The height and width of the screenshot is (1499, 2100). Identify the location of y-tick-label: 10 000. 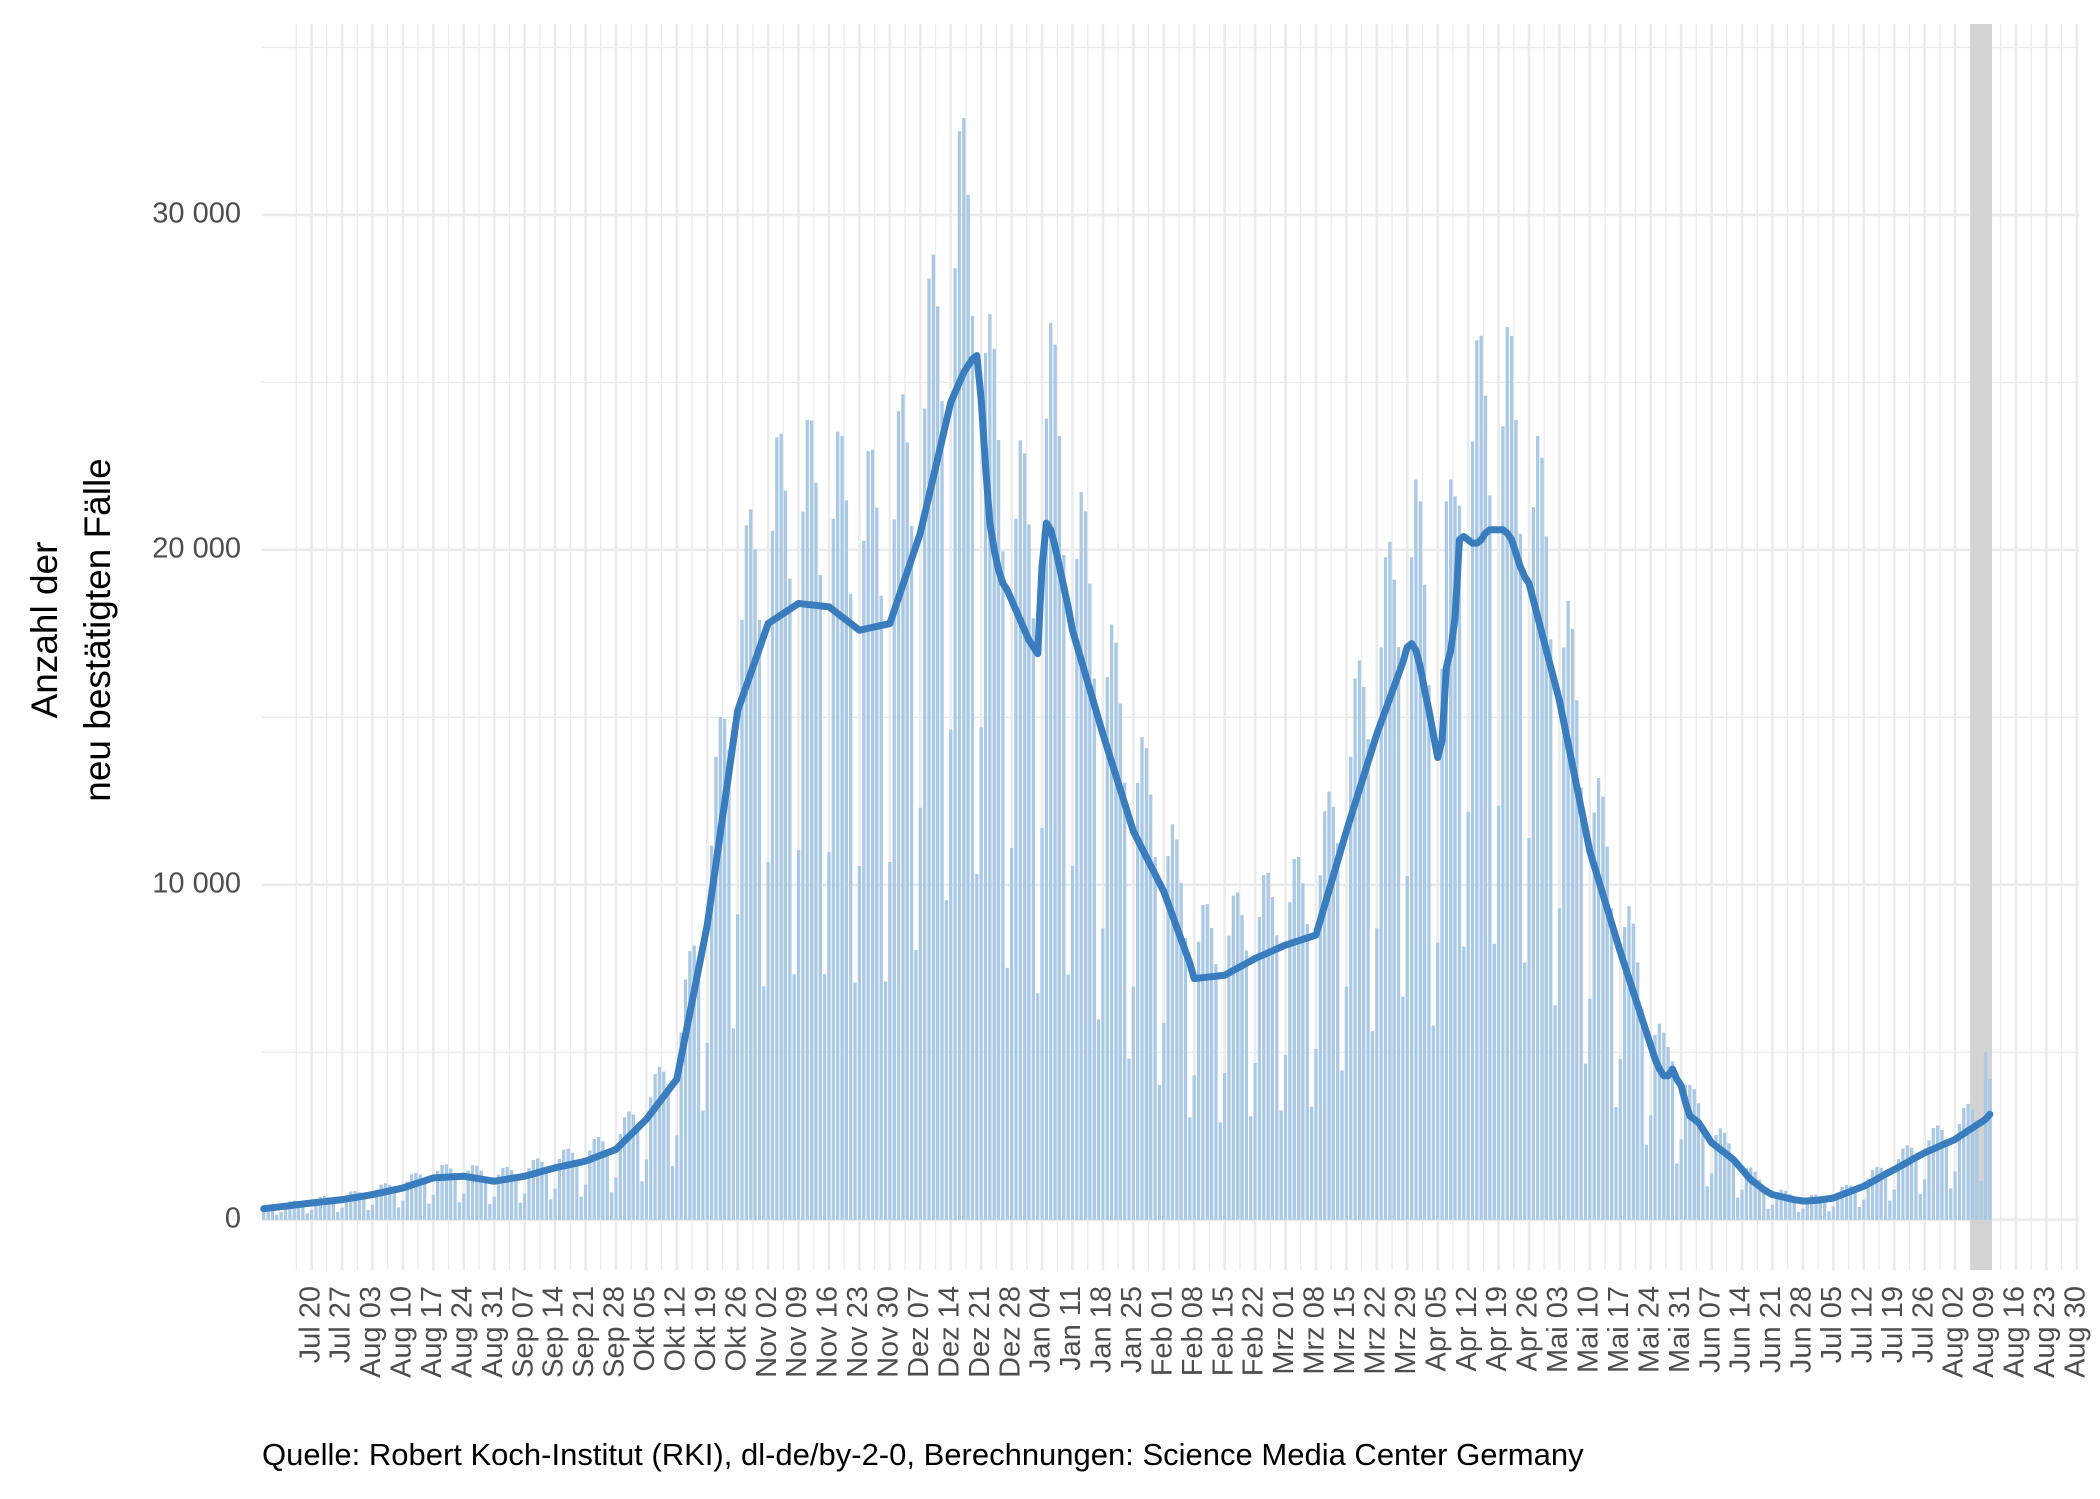
(196, 883).